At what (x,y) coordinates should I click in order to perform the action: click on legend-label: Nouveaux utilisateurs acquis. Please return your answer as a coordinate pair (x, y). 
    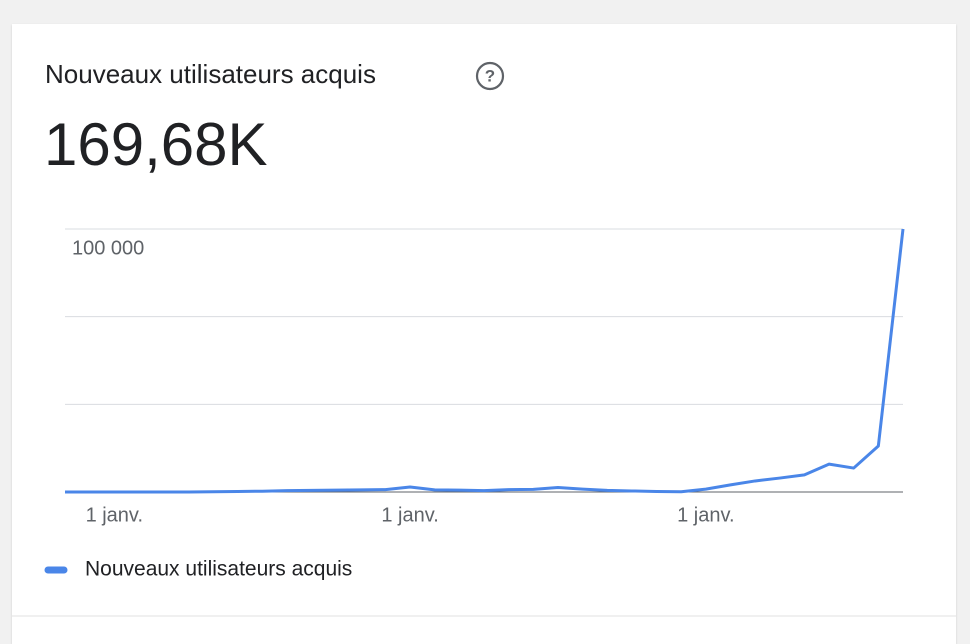
    Looking at the image, I should click on (218, 569).